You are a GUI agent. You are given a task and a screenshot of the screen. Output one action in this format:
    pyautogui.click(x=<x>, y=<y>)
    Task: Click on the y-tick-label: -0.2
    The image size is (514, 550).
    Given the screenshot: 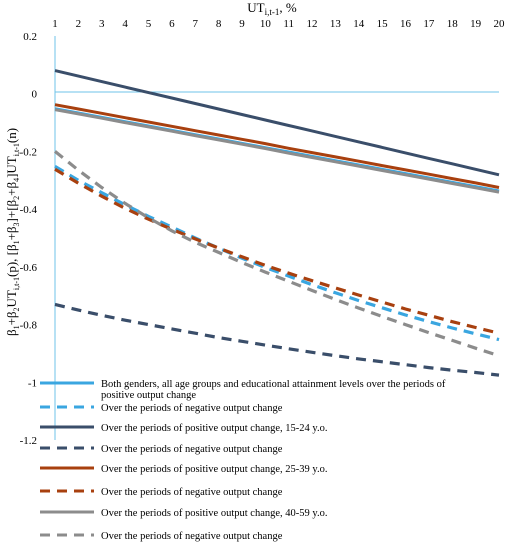 What is the action you would take?
    pyautogui.click(x=28, y=152)
    